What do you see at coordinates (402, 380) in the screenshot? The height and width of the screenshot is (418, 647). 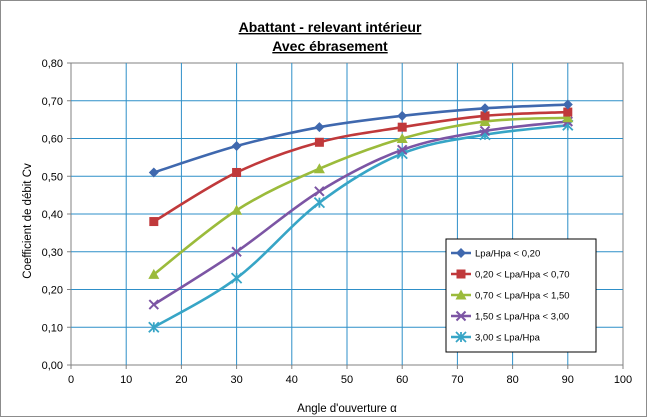 I see `x-tick-label: 60` at bounding box center [402, 380].